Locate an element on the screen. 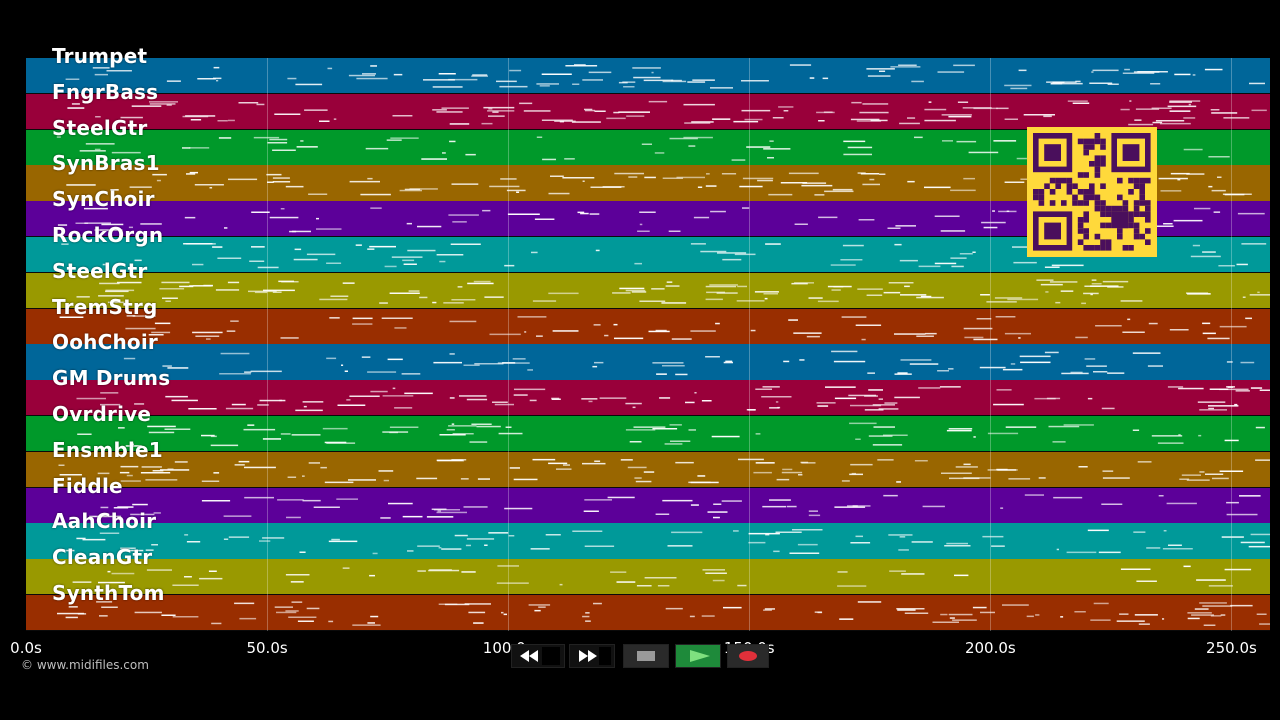 This screenshot has width=1280, height=720. track-label: Fiddle is located at coordinates (87, 485).